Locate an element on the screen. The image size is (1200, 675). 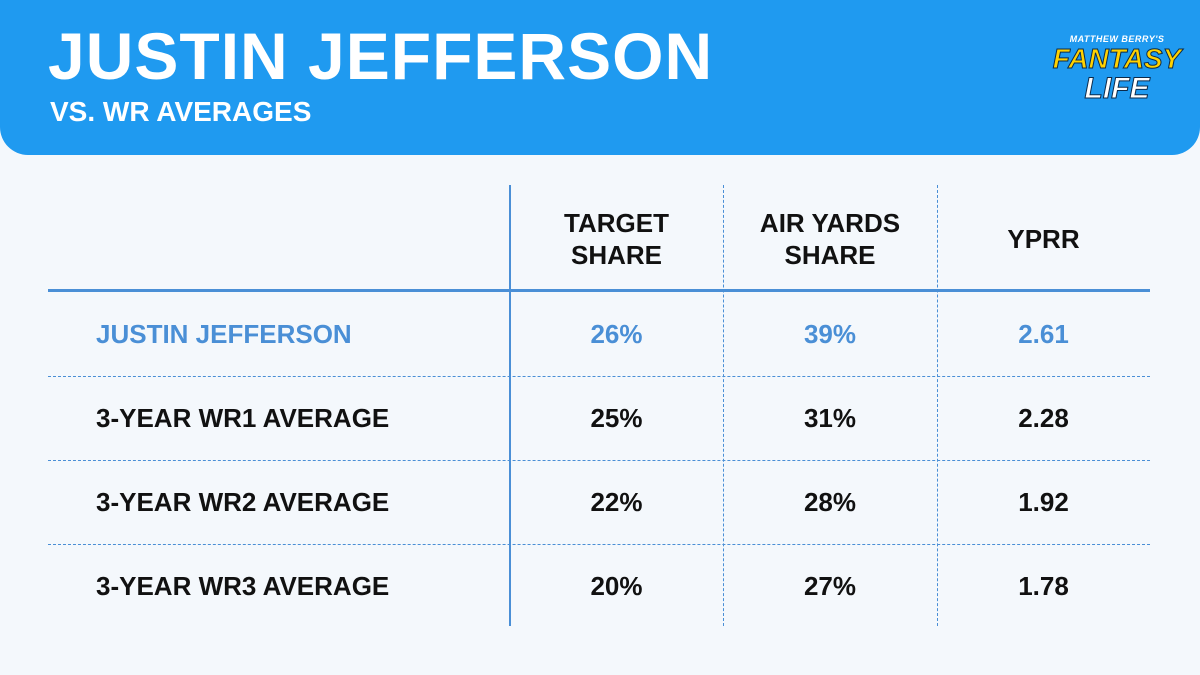
logo-bottom: LIFE is located at coordinates (1117, 88).